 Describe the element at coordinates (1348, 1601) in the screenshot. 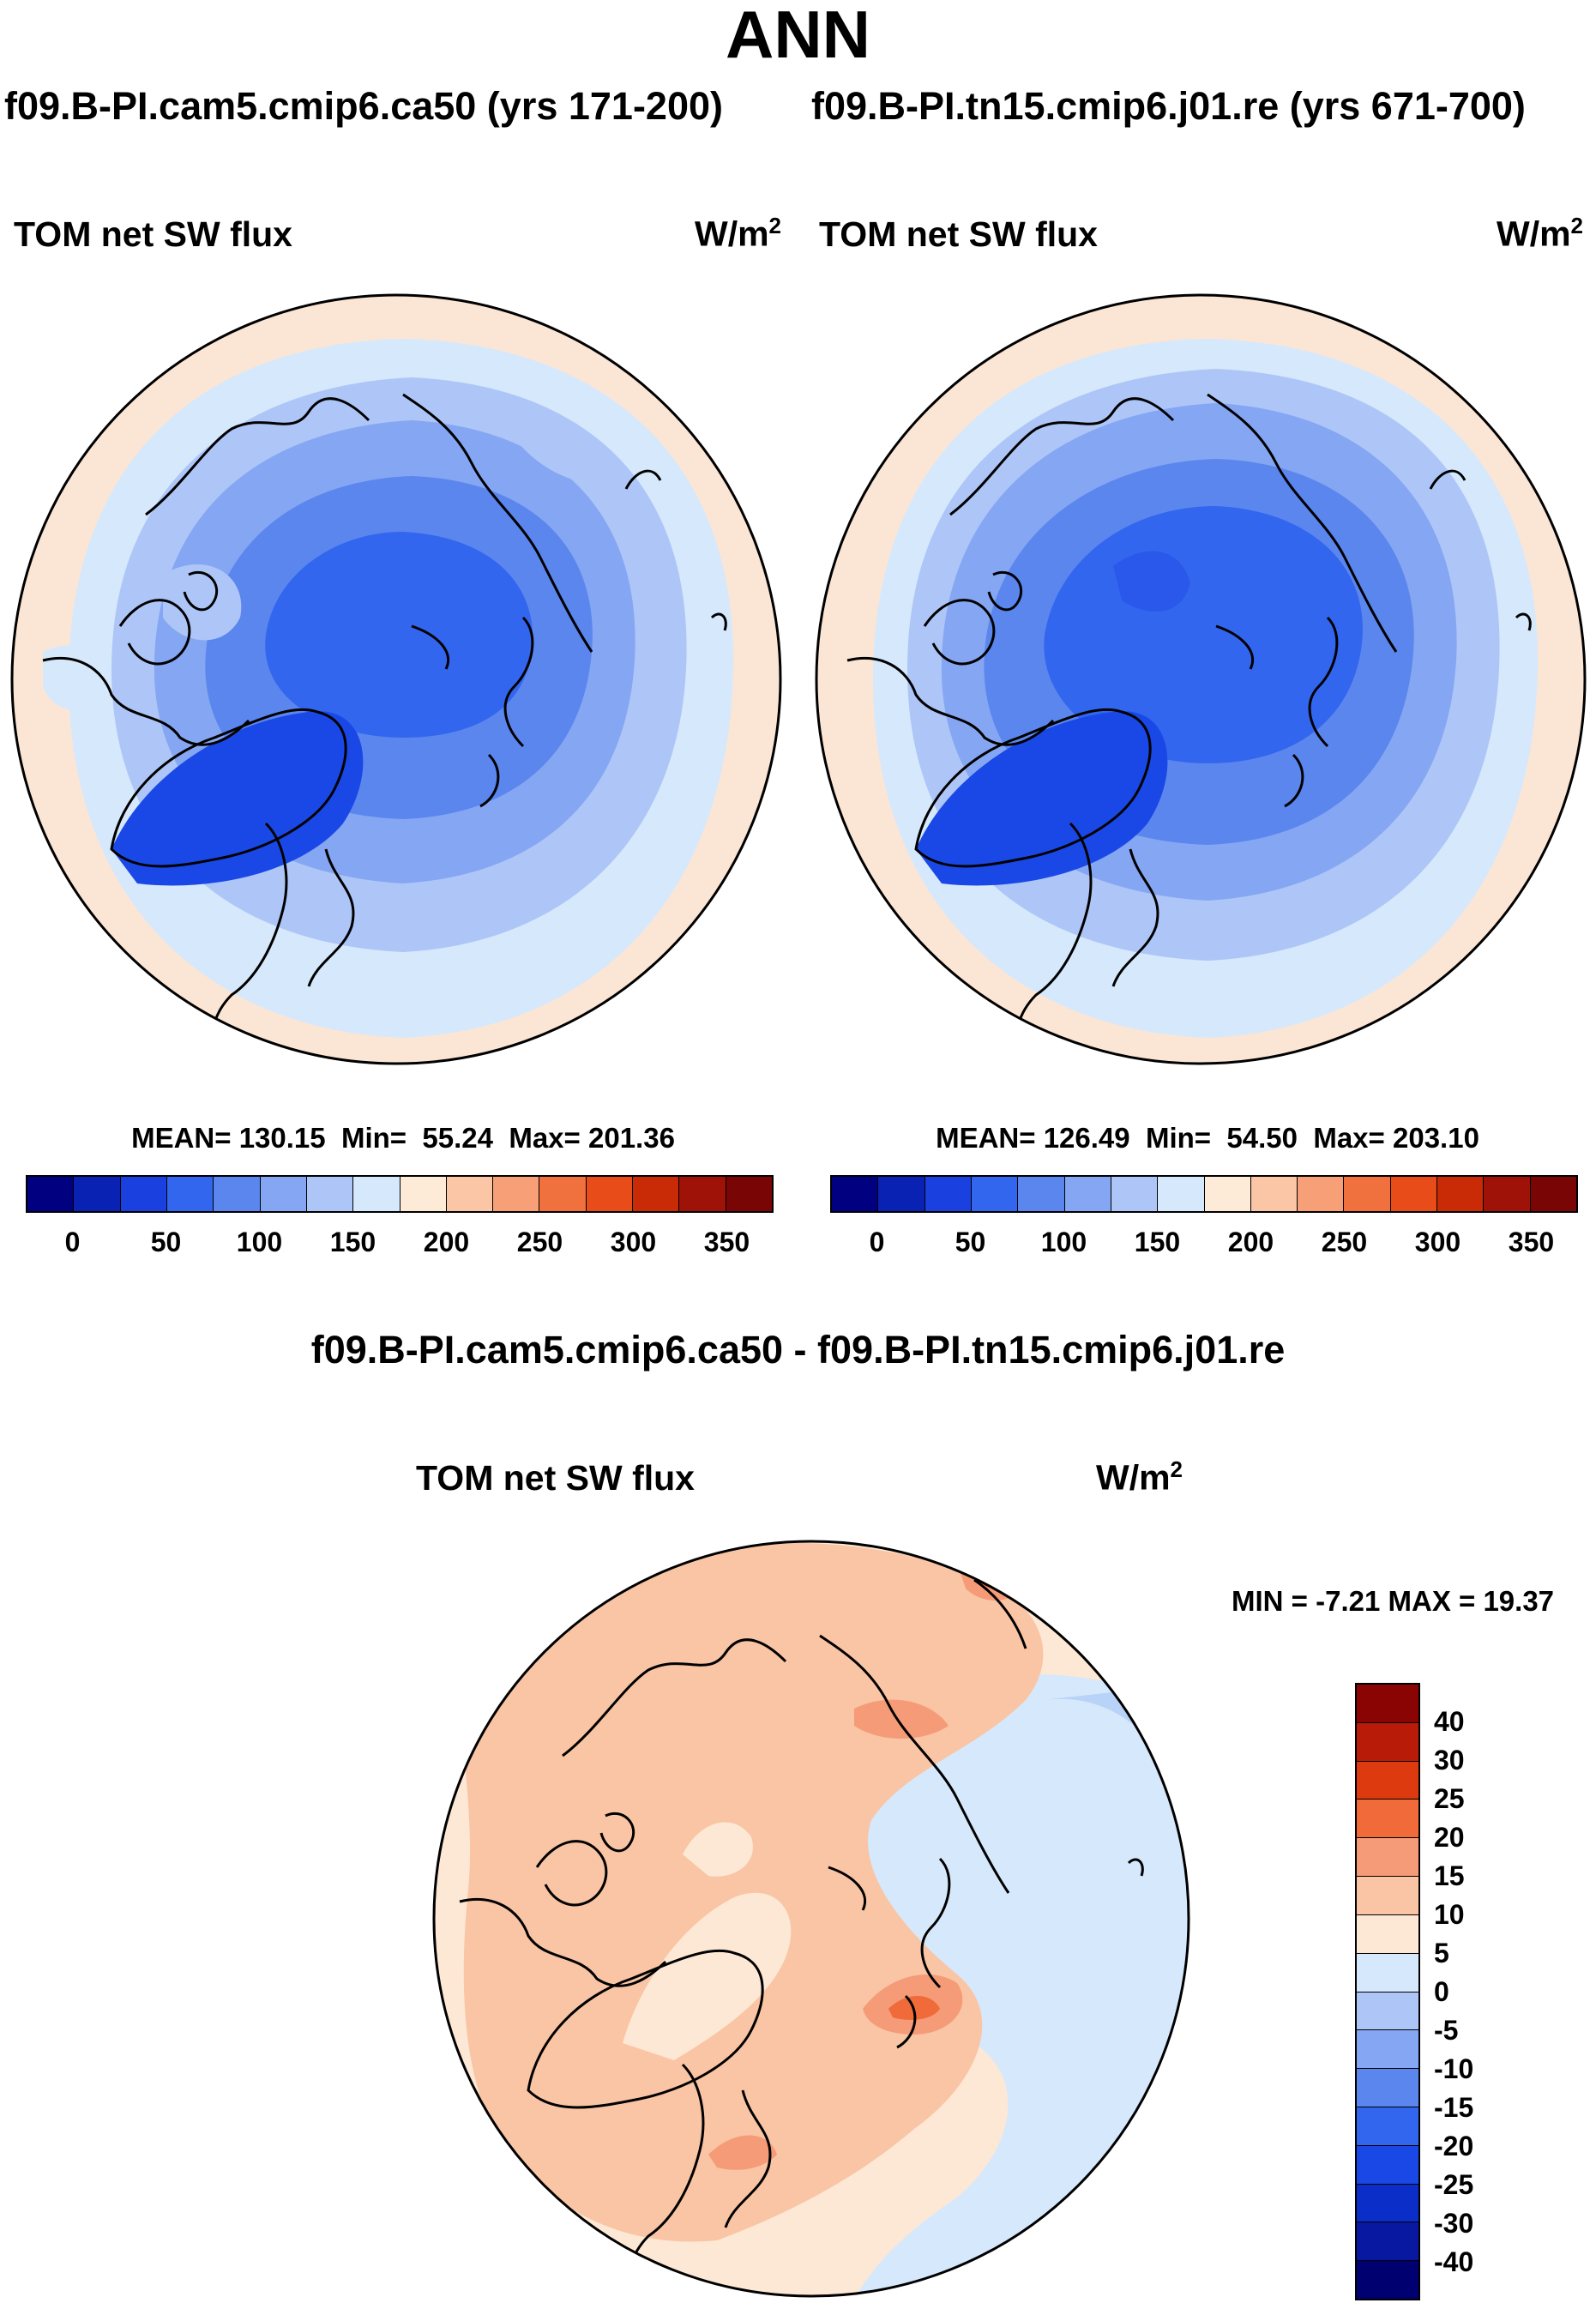

I see `diff-min-value: -7.21` at that location.